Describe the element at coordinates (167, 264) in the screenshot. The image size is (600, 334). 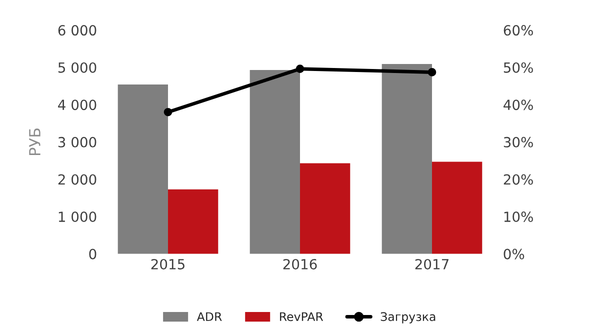
I see `x-tick-label: 2015` at that location.